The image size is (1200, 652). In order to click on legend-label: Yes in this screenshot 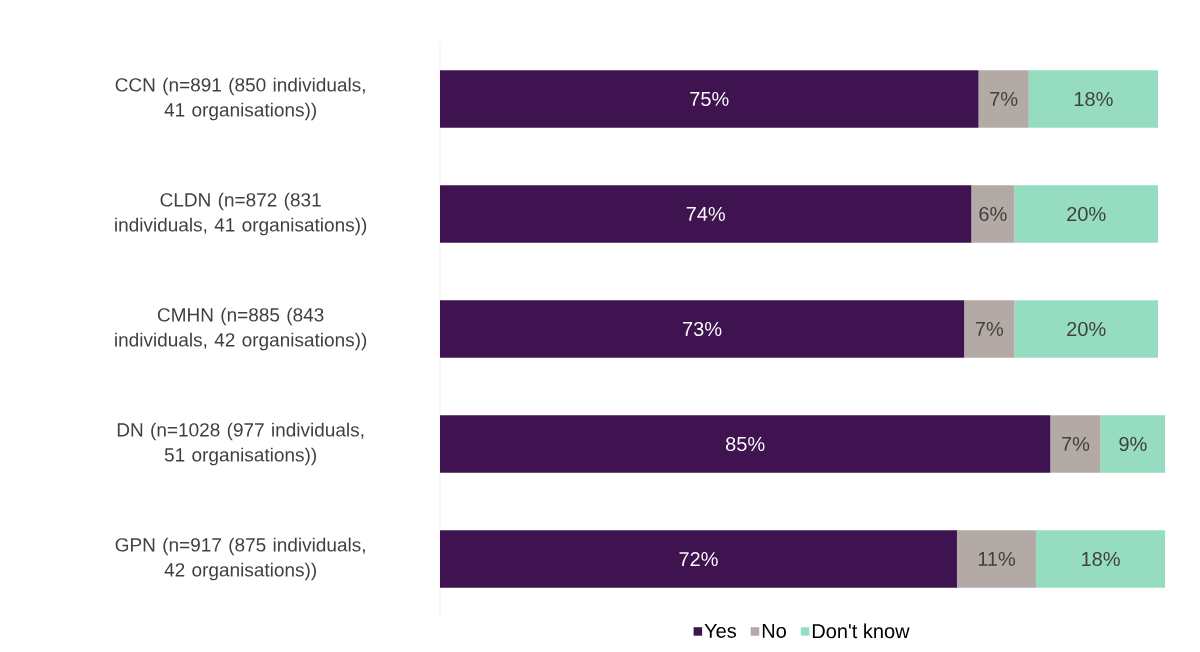, I will do `click(720, 630)`.